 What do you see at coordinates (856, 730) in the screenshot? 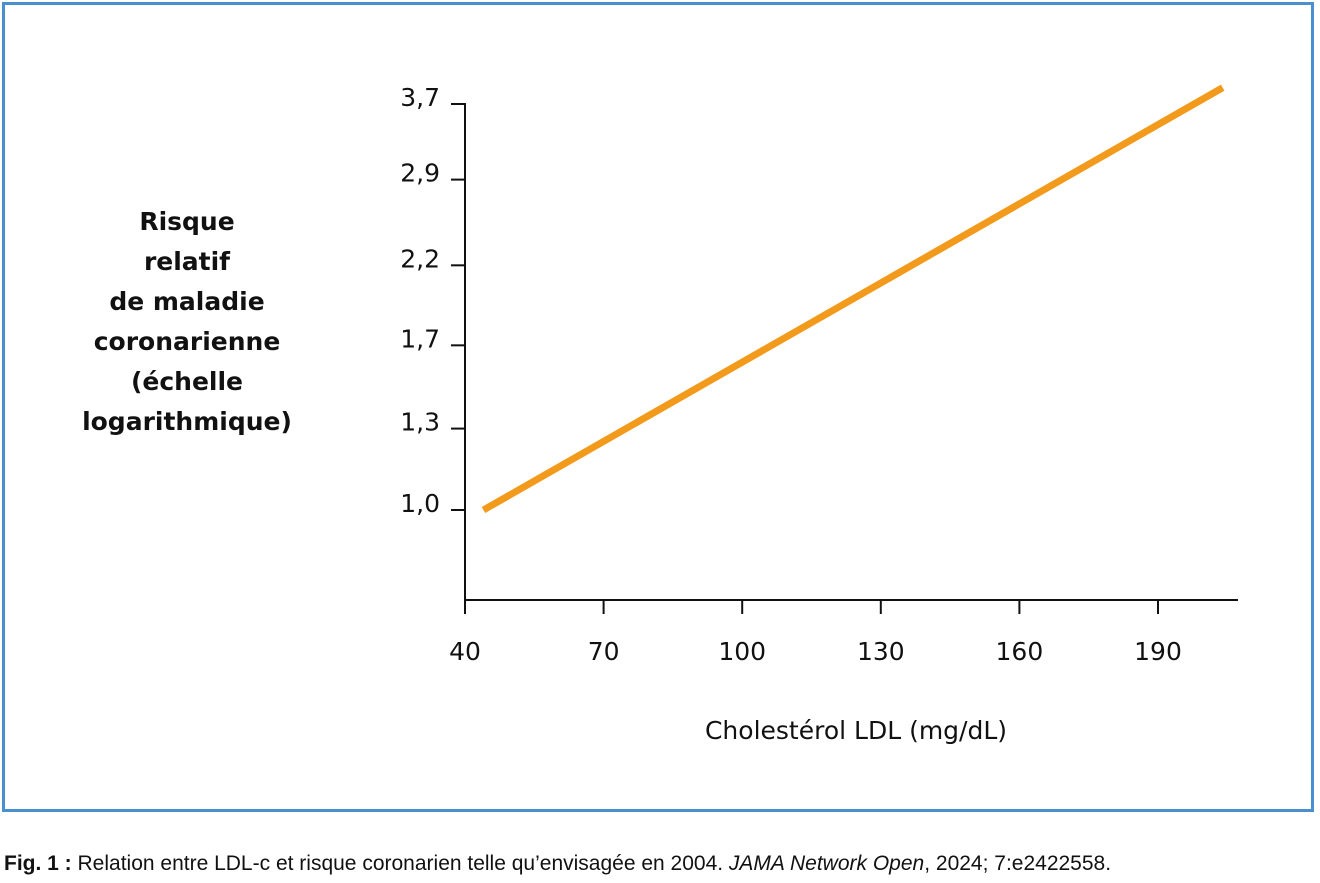
I see `x-axis-label: Cholestérol LDL (mg/dL)` at bounding box center [856, 730].